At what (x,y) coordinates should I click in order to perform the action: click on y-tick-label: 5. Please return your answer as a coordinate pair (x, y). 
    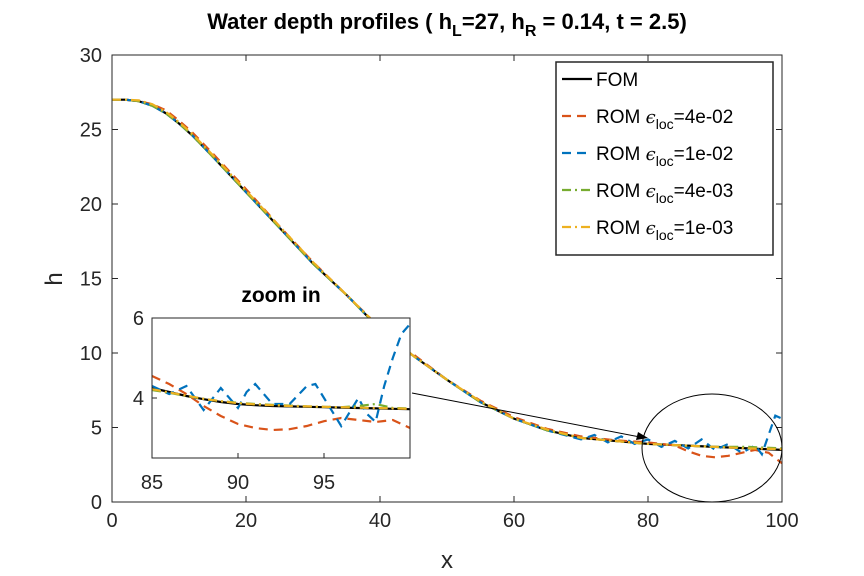
    Looking at the image, I should click on (96, 429).